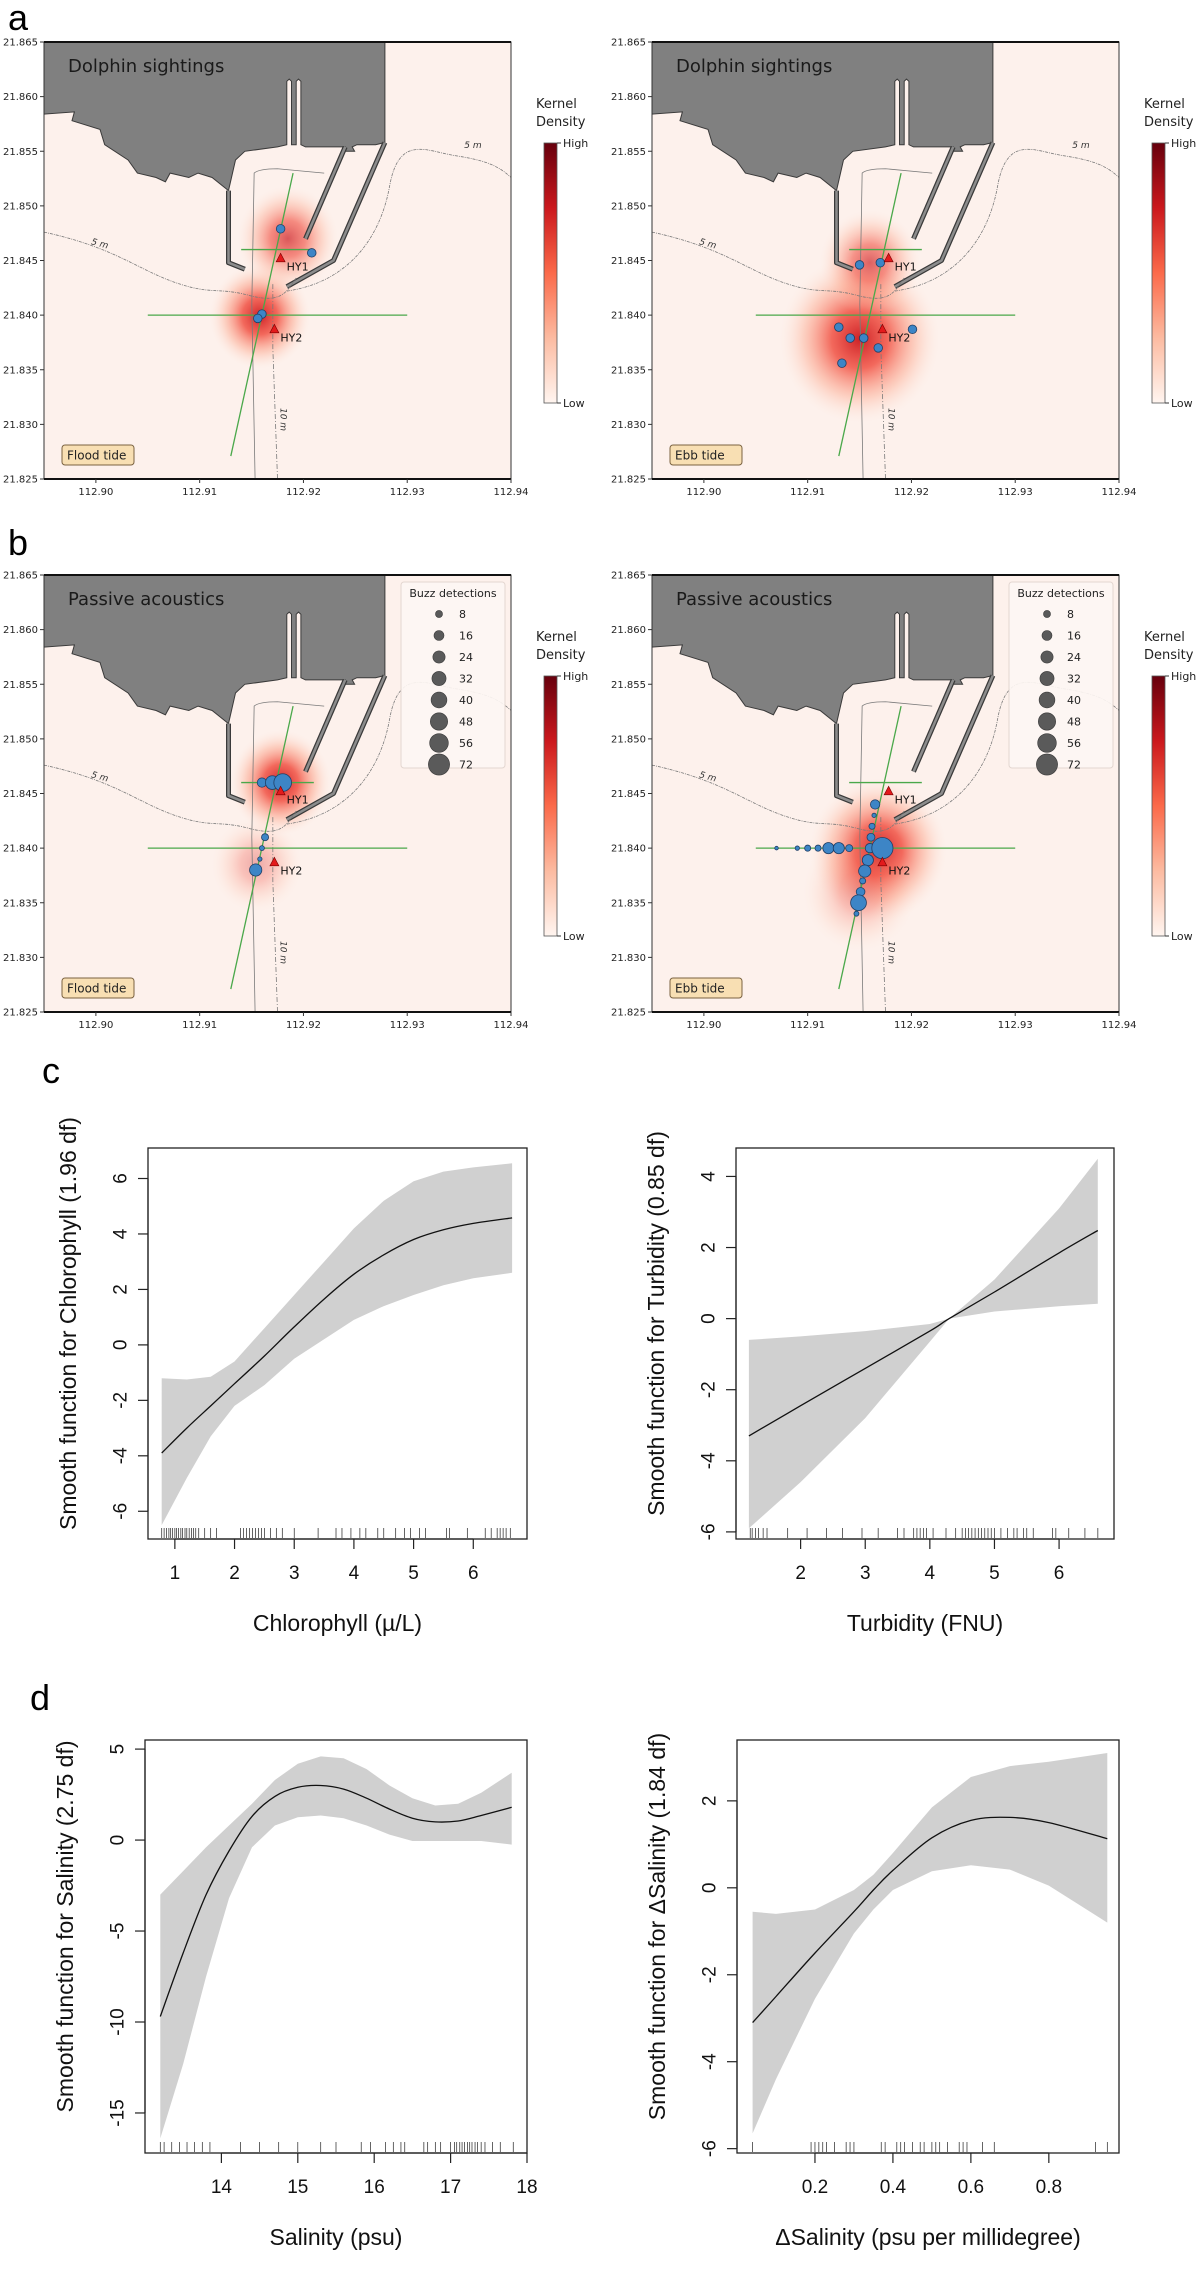 The height and width of the screenshot is (2270, 1200). I want to click on buzz-legend-value: 24, so click(466, 657).